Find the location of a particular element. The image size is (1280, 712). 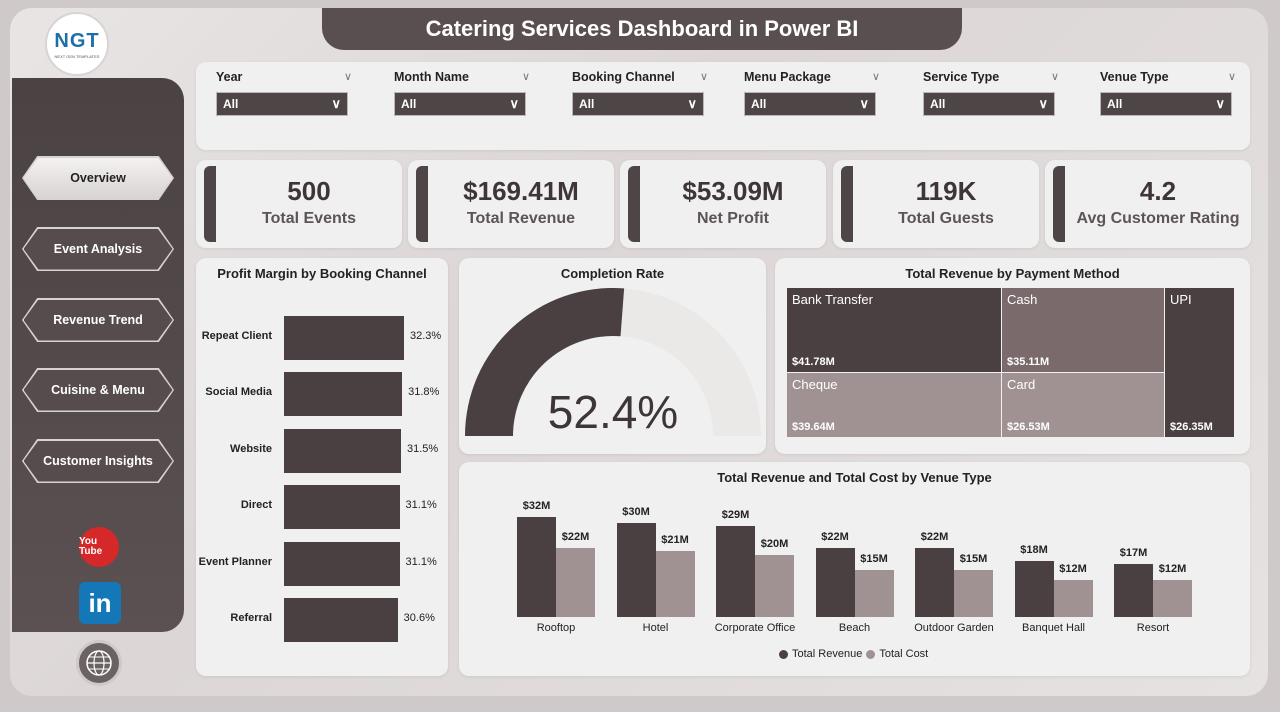

filter-5: Venue Type ∨ All ∨ is located at coordinates (1170, 93).